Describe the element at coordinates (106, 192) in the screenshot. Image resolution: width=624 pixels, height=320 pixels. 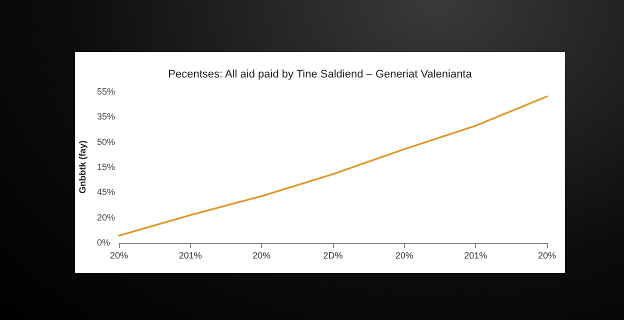
I see `text: 45%` at that location.